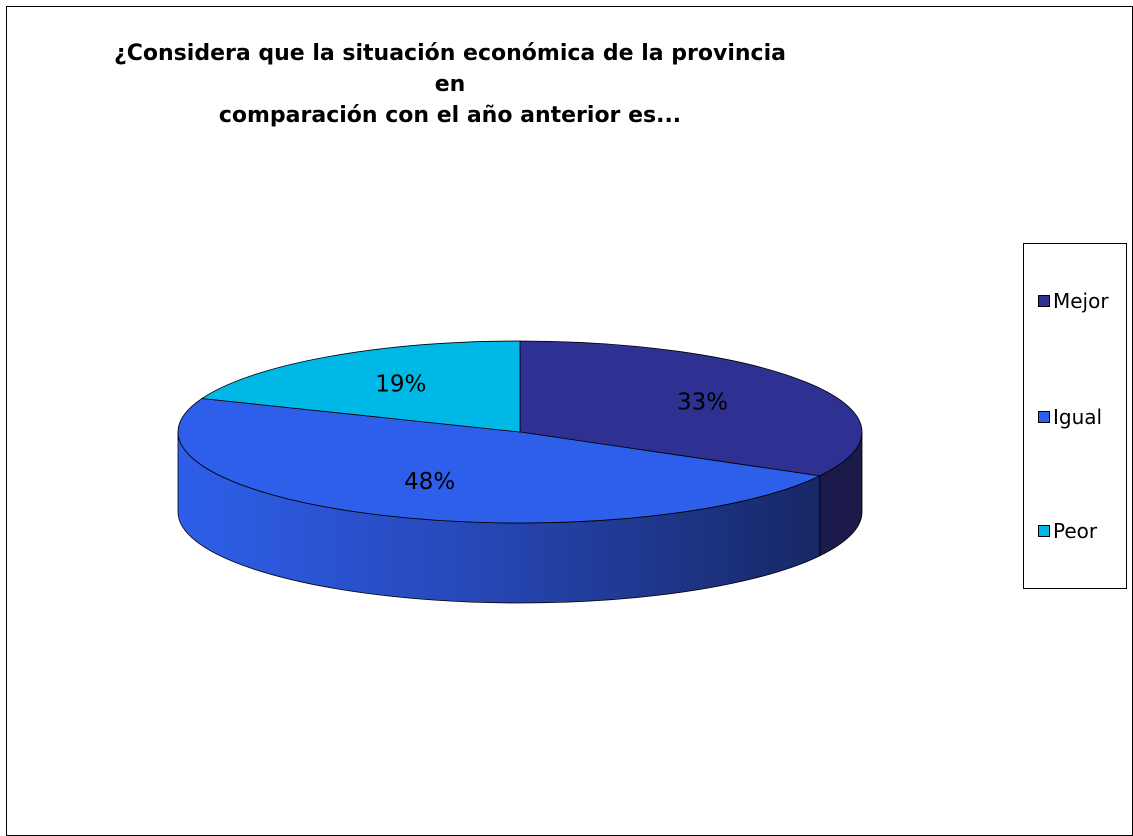  Describe the element at coordinates (429, 482) in the screenshot. I see `data-label-igual: 48%` at that location.